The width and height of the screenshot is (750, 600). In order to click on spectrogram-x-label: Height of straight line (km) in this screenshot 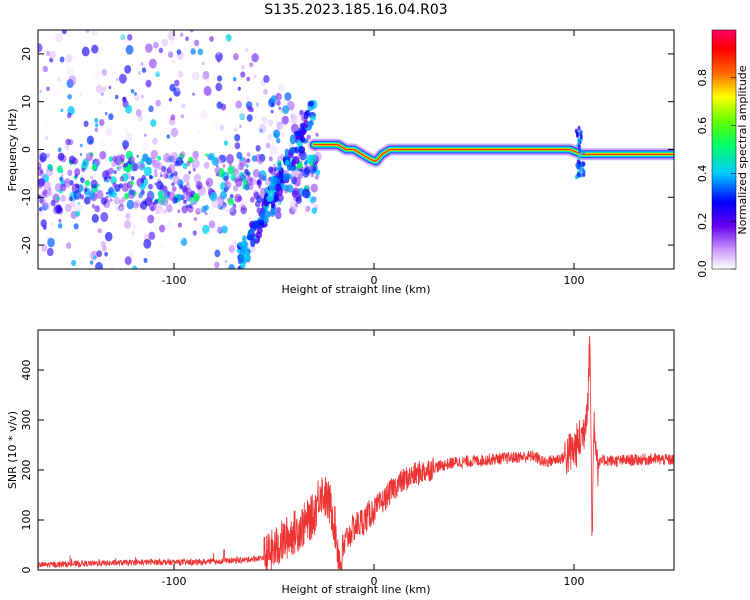, I will do `click(355, 289)`.